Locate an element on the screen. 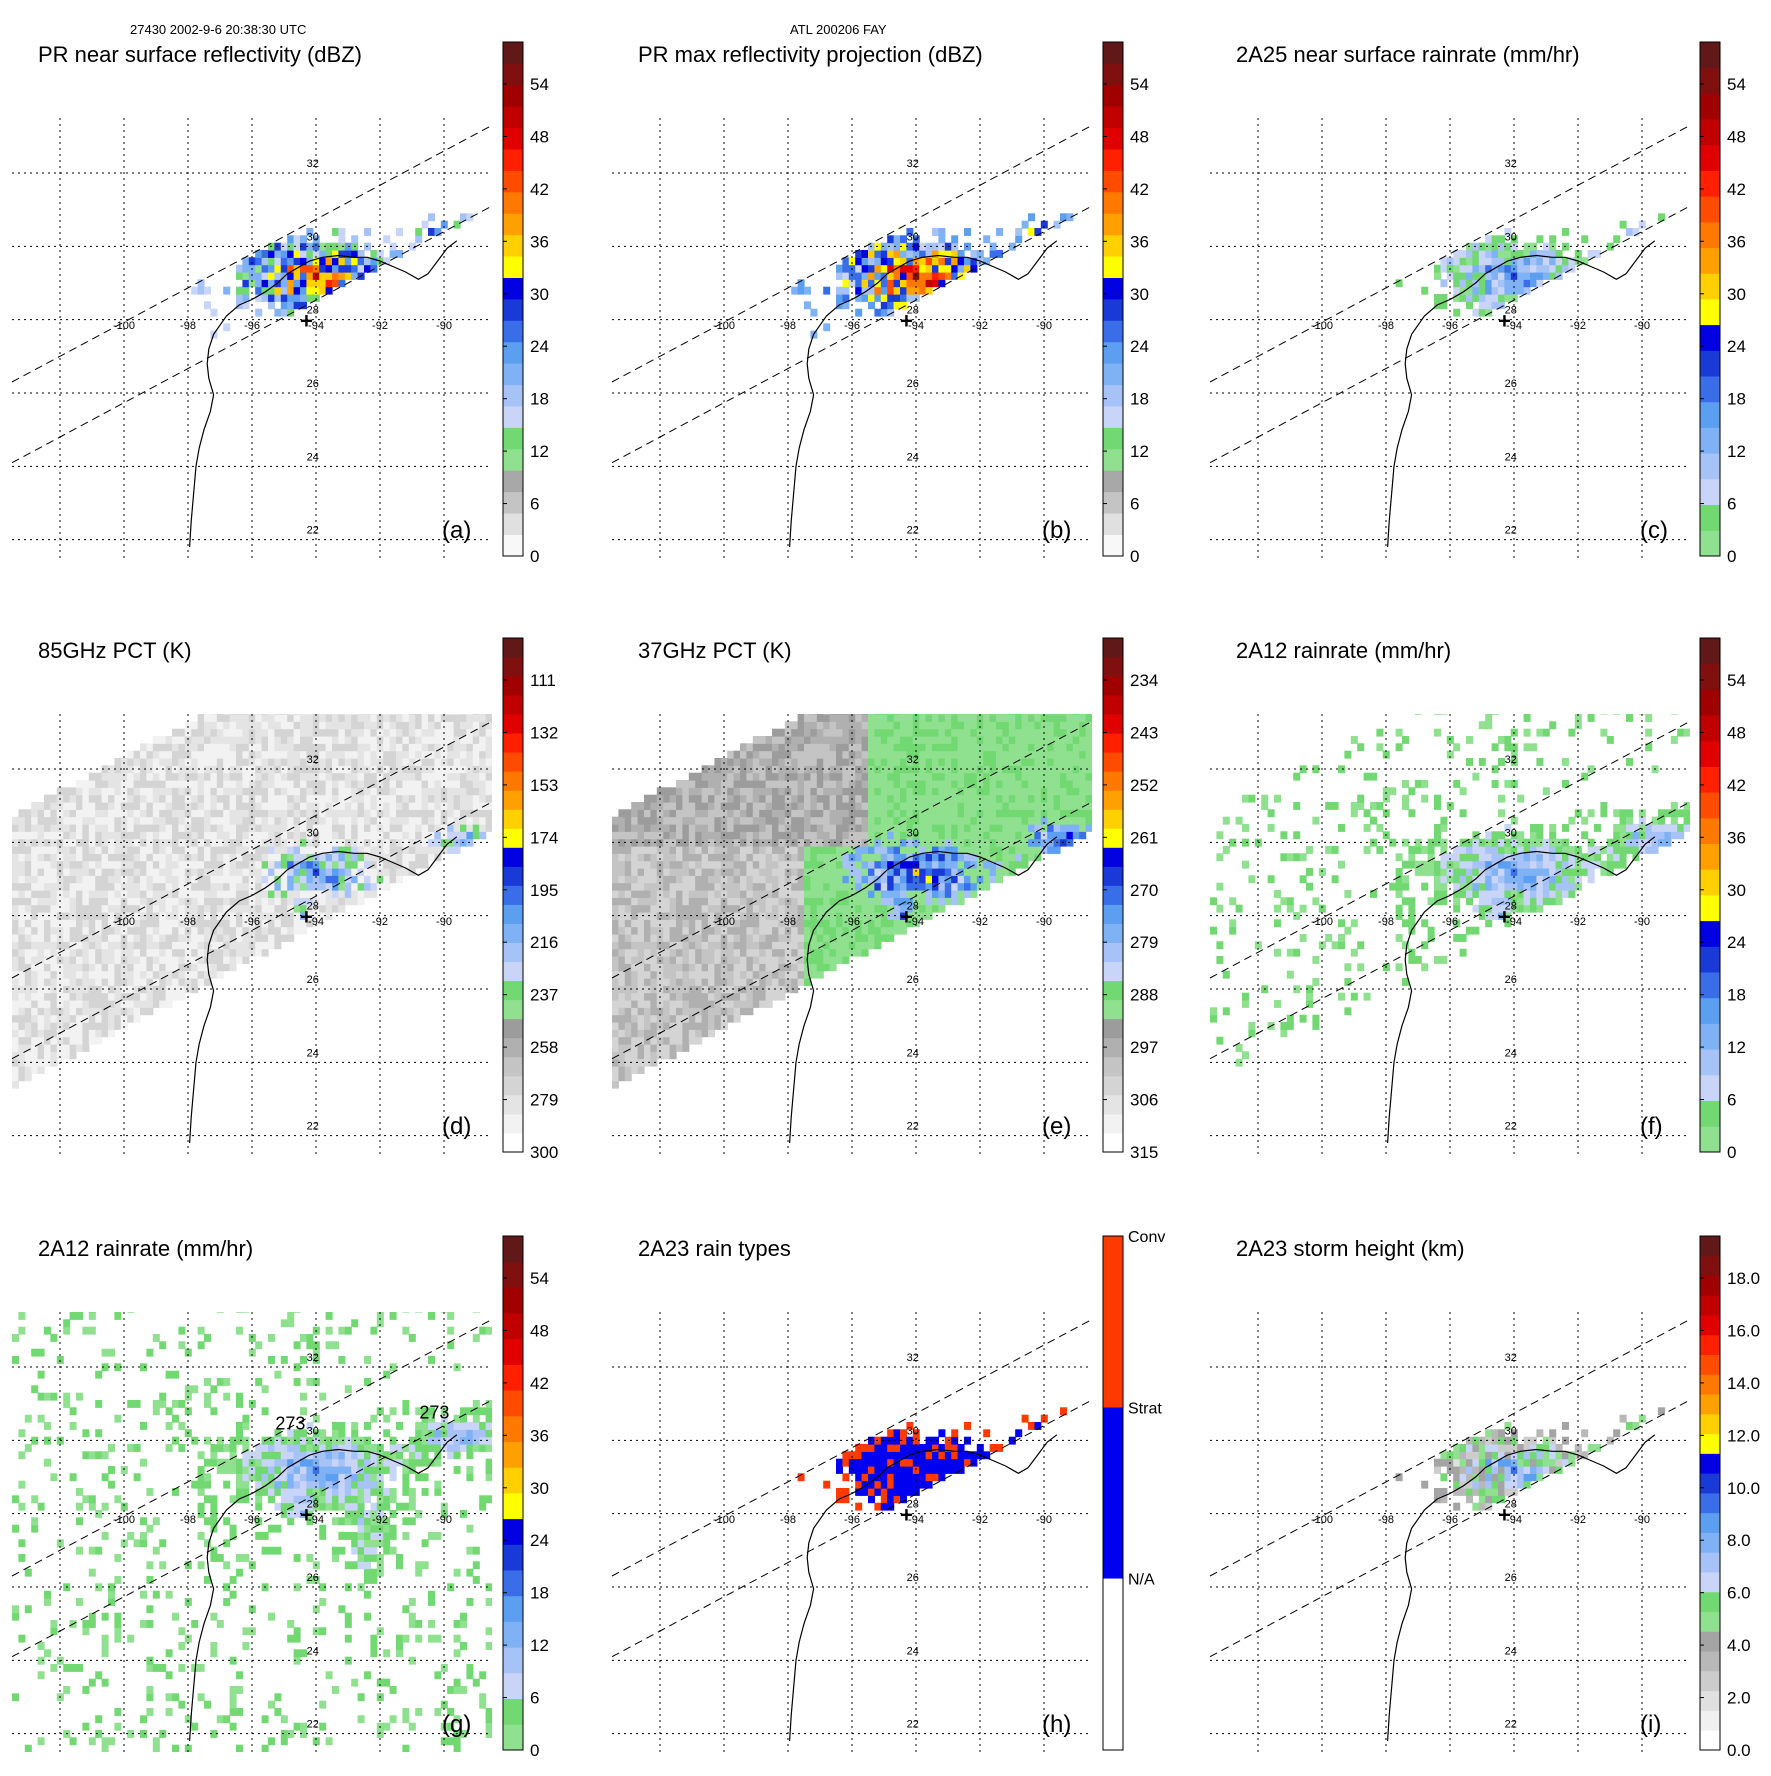 The height and width of the screenshot is (1776, 1771). lon-label: -90 is located at coordinates (444, 326).